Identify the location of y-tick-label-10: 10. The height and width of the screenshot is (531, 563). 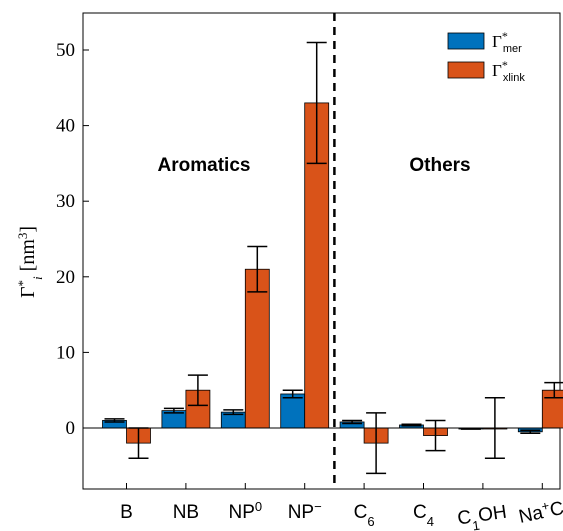
(65, 352).